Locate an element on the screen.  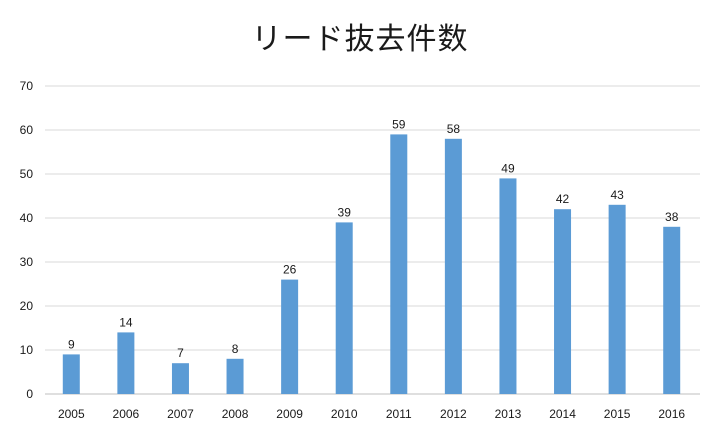
data-label: 59 is located at coordinates (399, 124).